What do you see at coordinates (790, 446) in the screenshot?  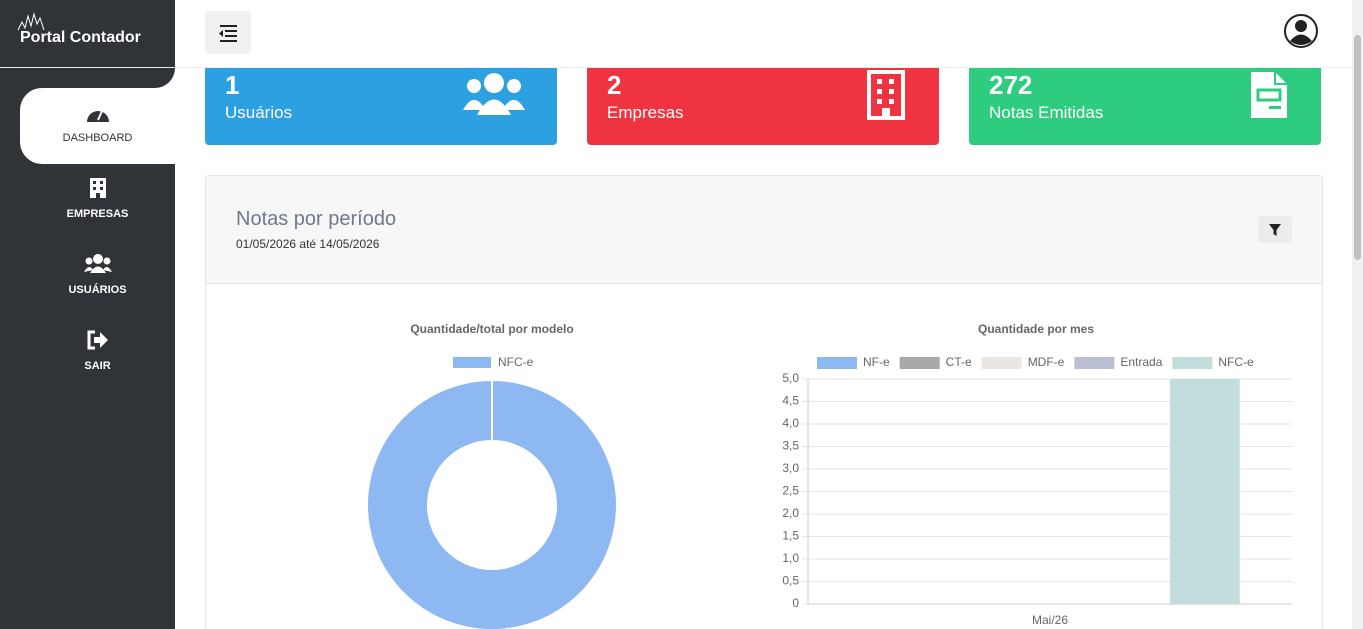 I see `y-tick-label: 3,5` at bounding box center [790, 446].